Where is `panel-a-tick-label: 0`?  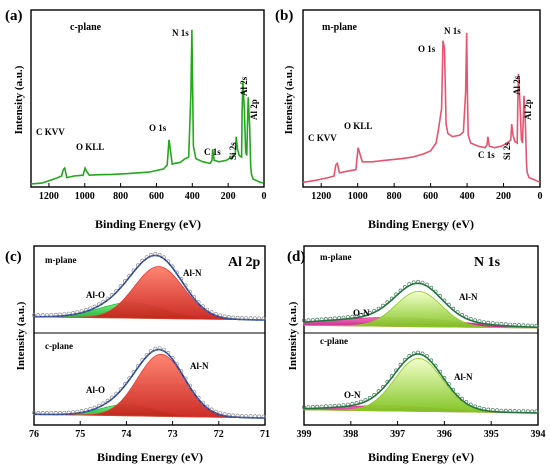 panel-a-tick-label: 0 is located at coordinates (264, 196).